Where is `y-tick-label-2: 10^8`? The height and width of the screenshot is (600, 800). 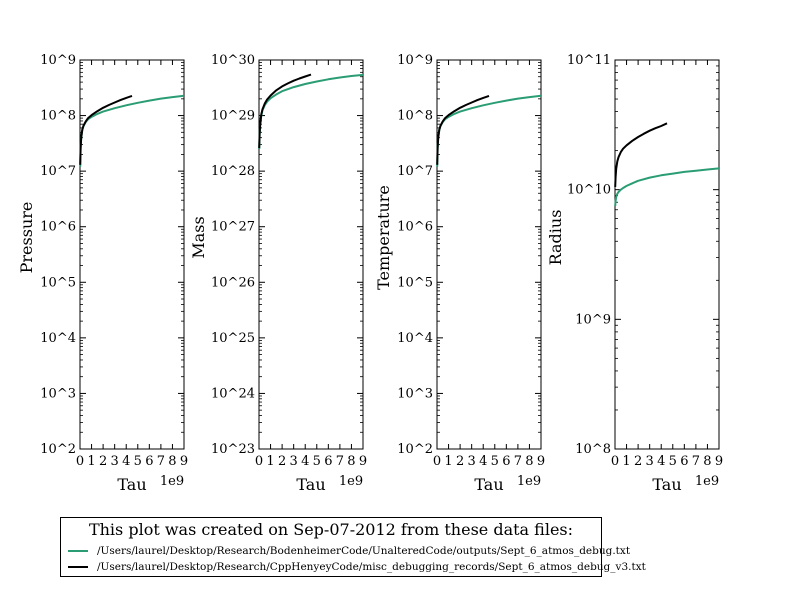
y-tick-label-2: 10^8 is located at coordinates (415, 116).